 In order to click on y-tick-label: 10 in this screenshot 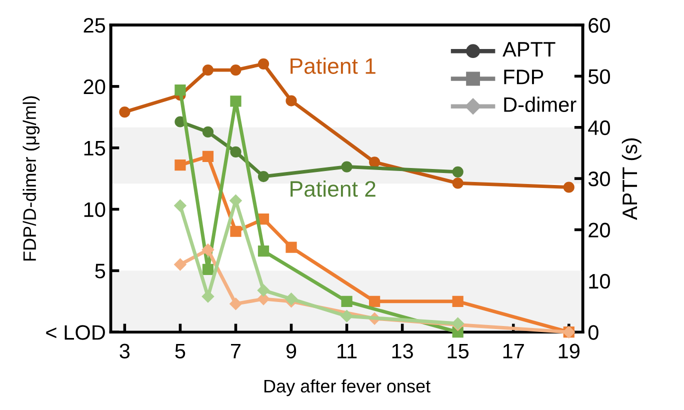, I will do `click(95, 210)`.